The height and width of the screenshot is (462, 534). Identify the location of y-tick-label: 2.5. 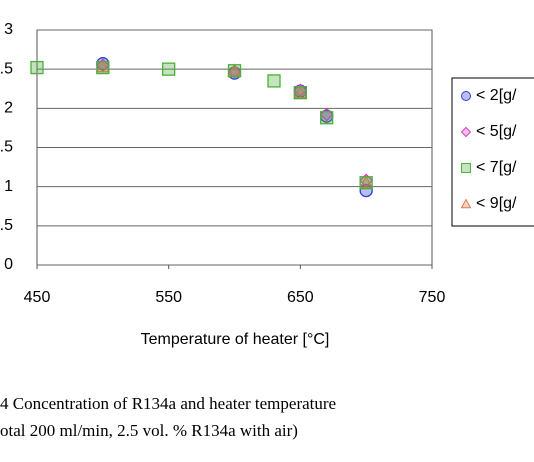
(6, 68).